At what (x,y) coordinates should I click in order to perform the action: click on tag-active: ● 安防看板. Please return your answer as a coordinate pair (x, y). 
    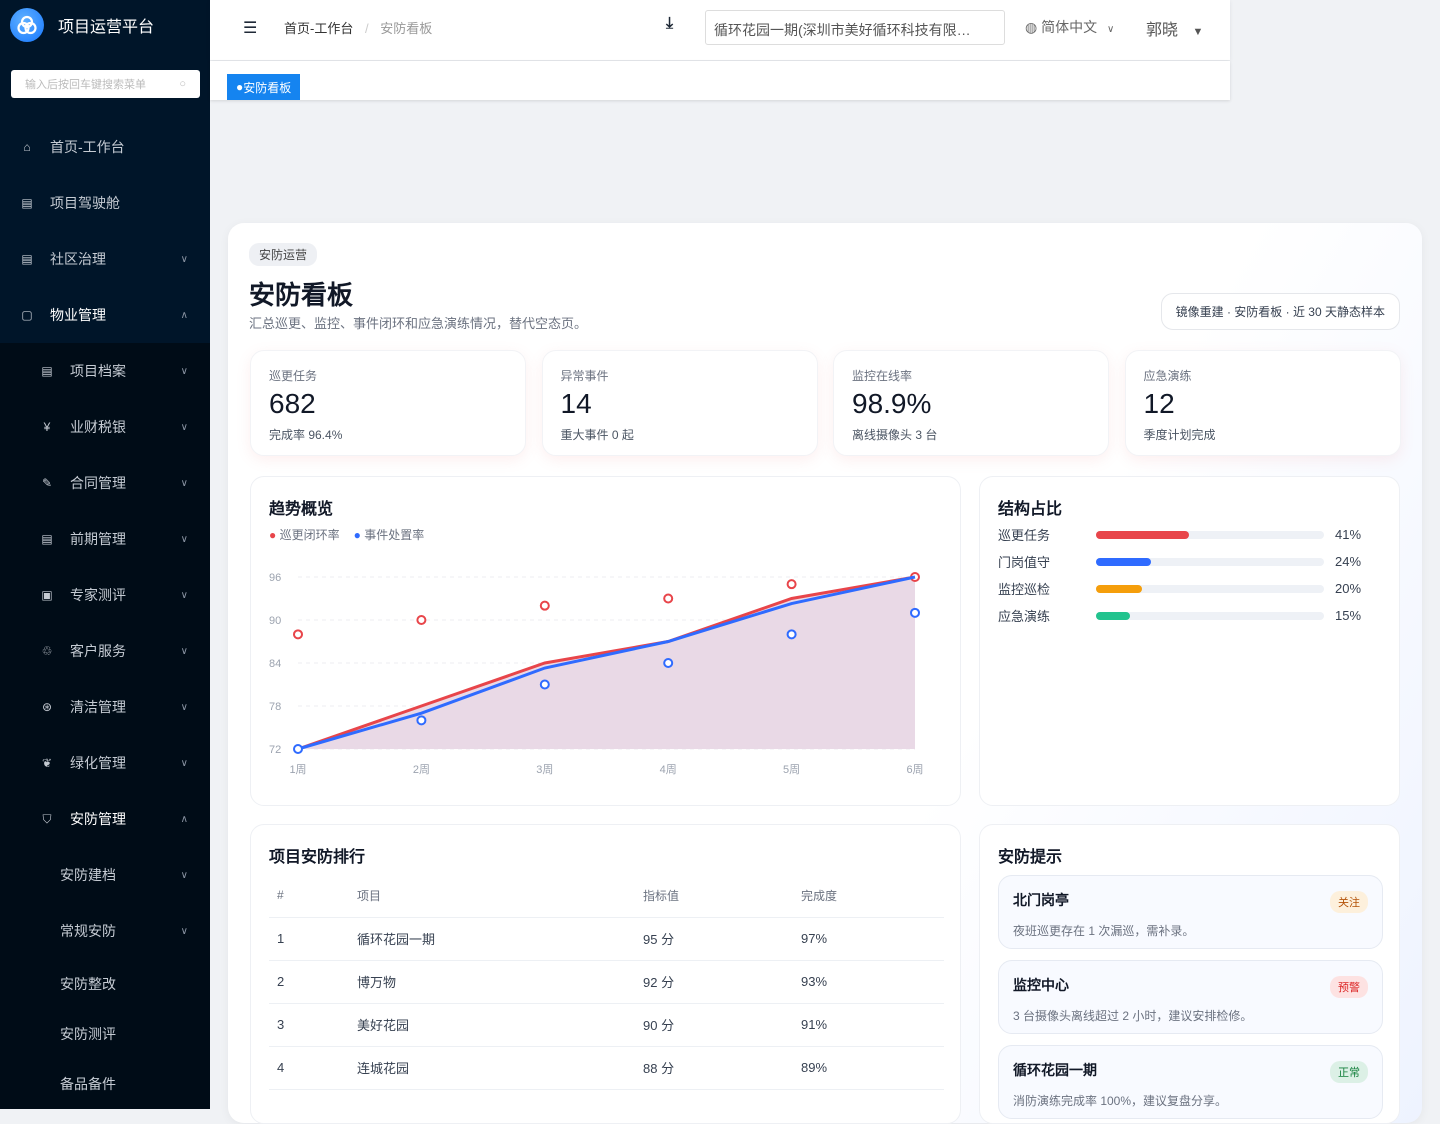
    Looking at the image, I should click on (264, 87).